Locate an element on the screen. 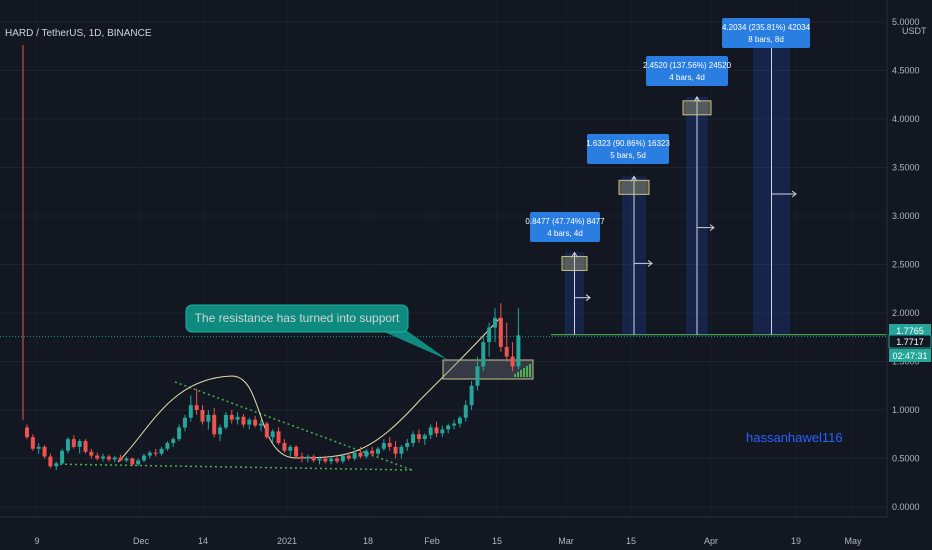 This screenshot has height=550, width=932. support-zone is located at coordinates (488, 369).